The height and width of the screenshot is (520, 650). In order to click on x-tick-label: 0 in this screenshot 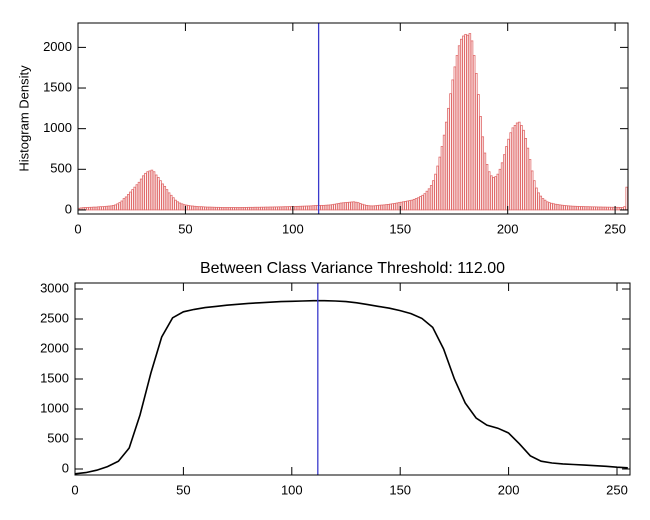, I will do `click(74, 489)`.